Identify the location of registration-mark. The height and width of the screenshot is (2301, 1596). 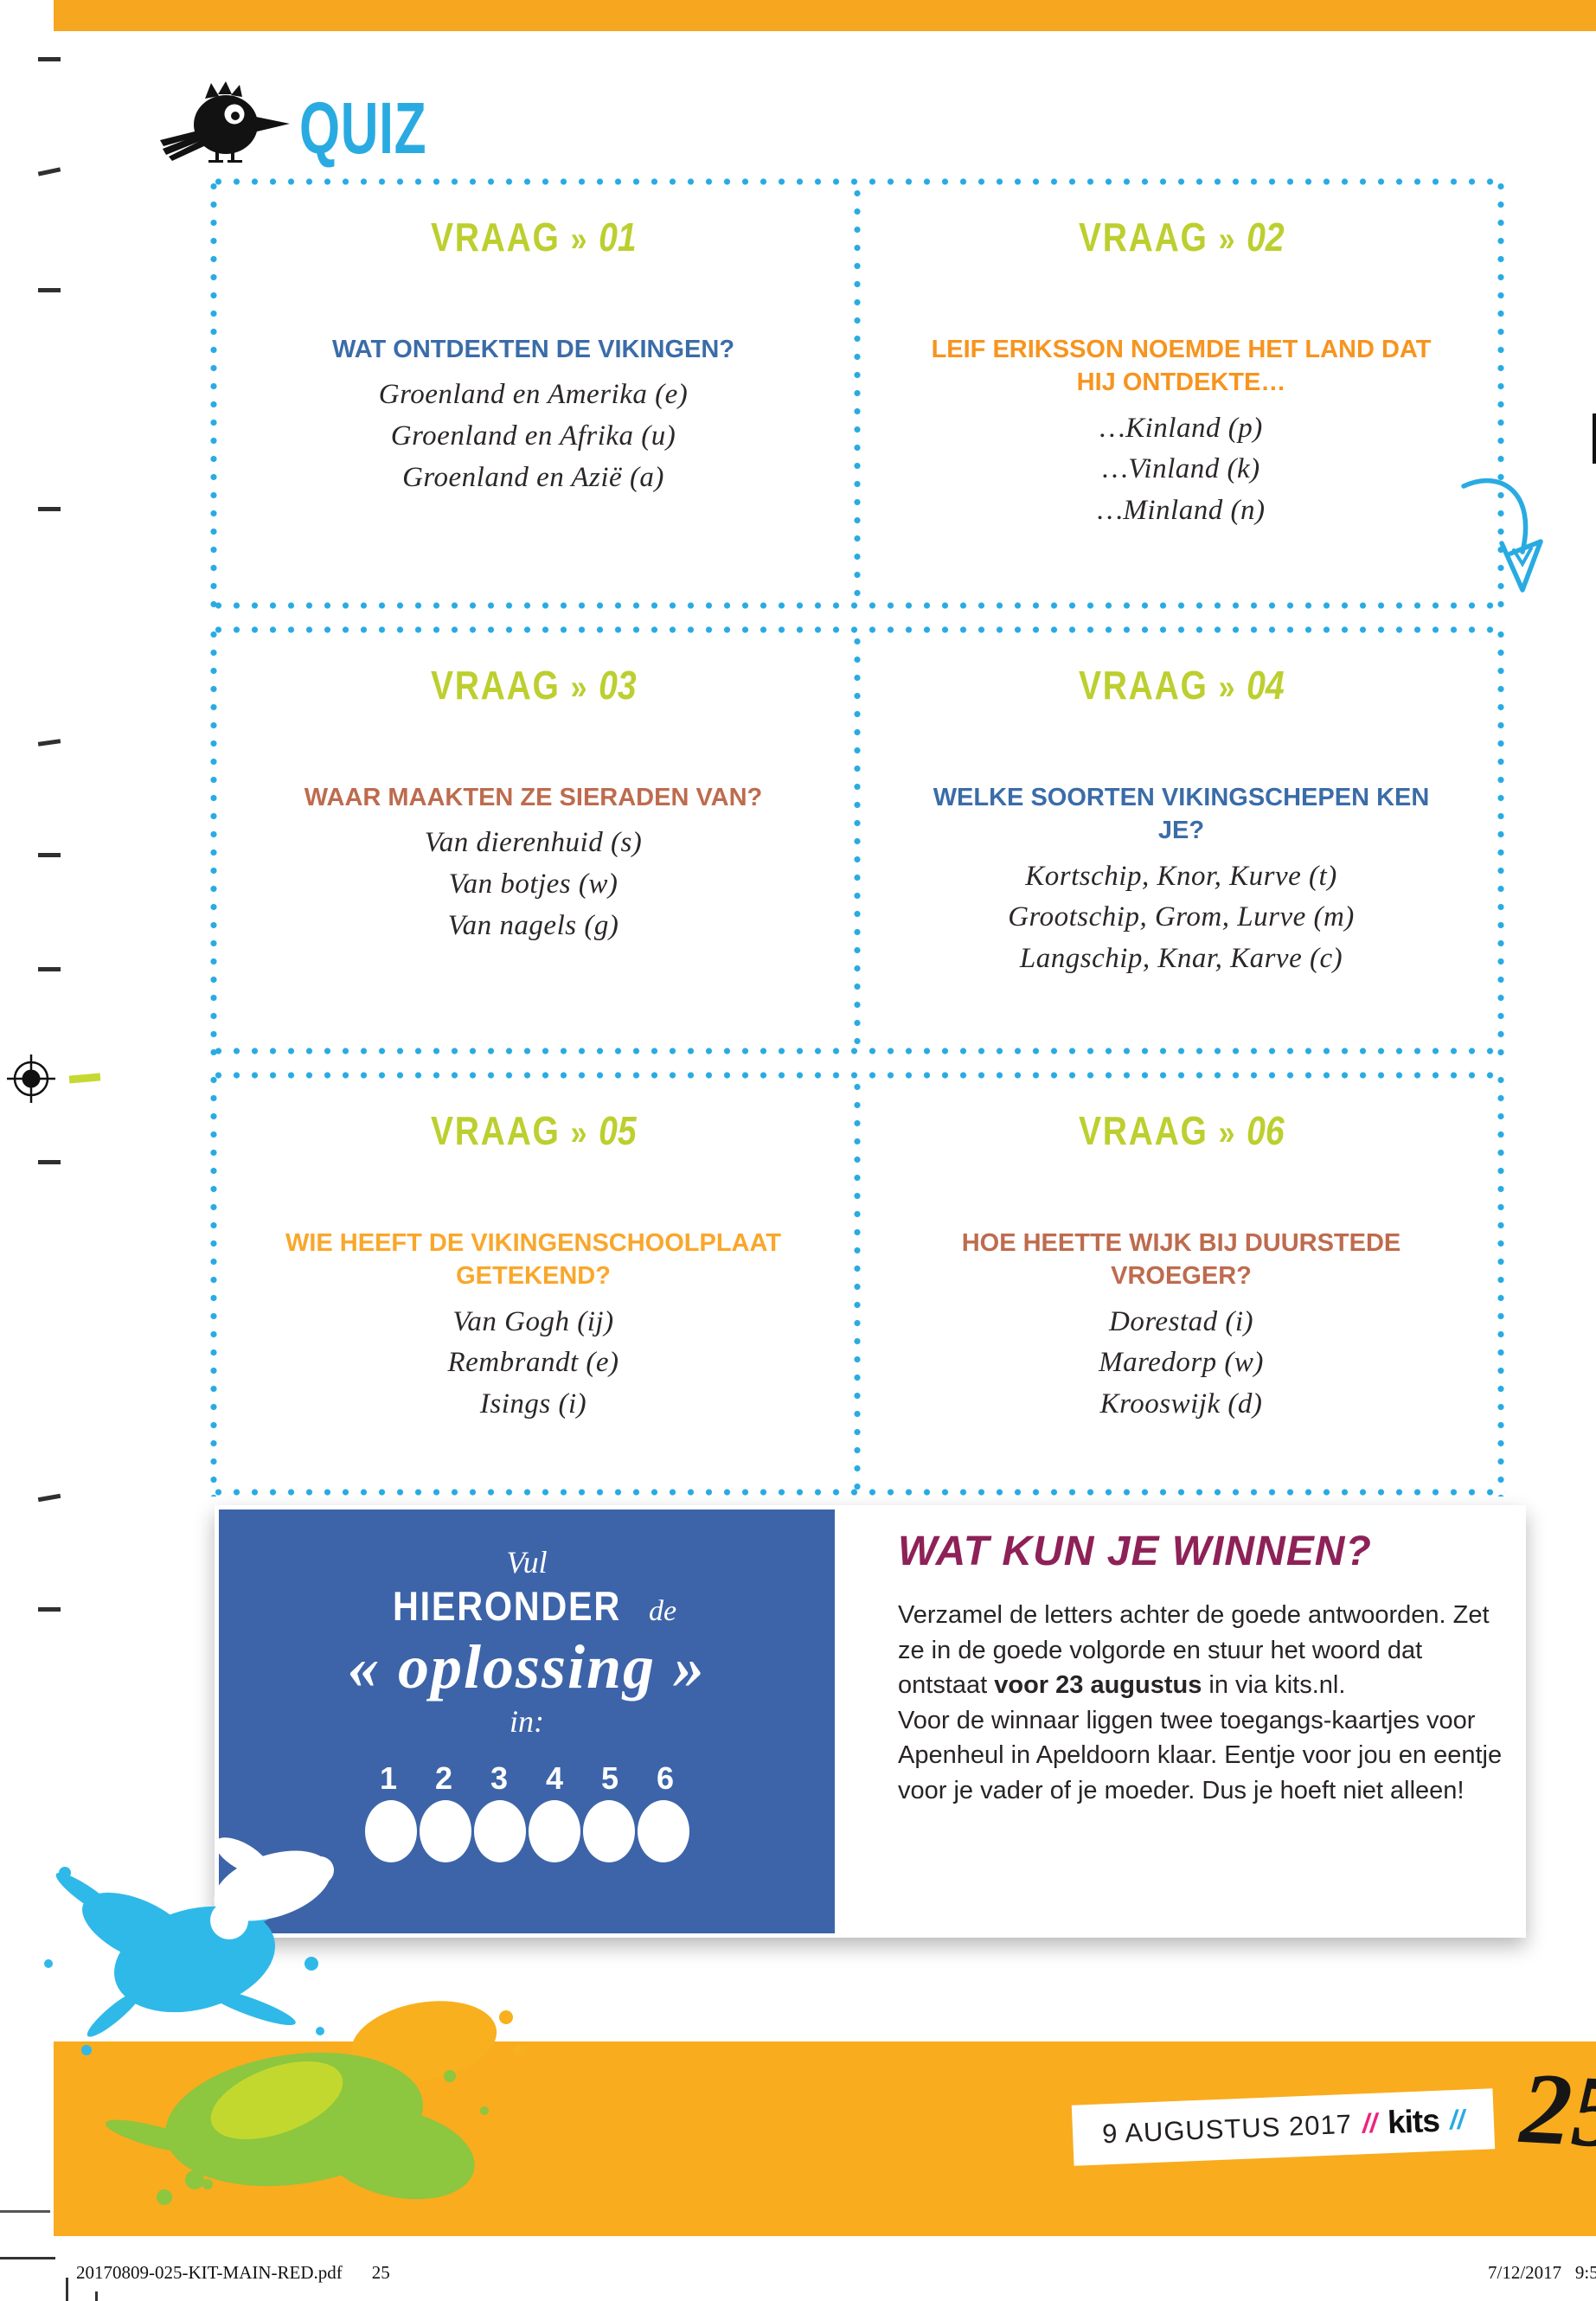
(31, 1078).